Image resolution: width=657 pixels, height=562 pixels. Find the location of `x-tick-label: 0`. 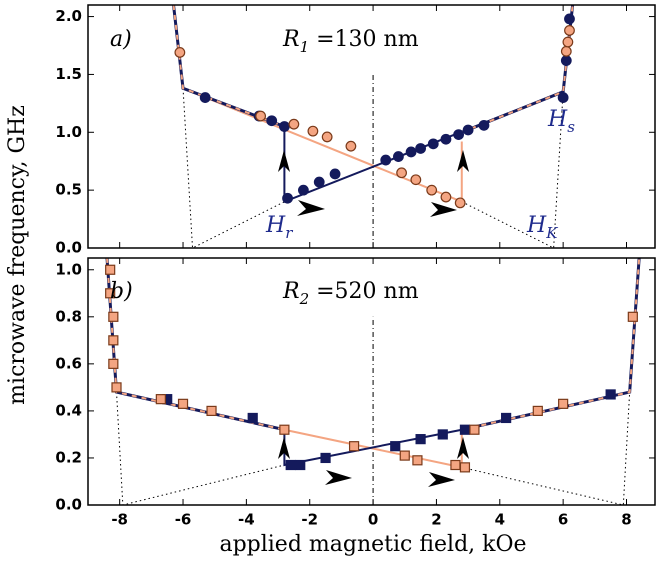

x-tick-label: 0 is located at coordinates (373, 520).